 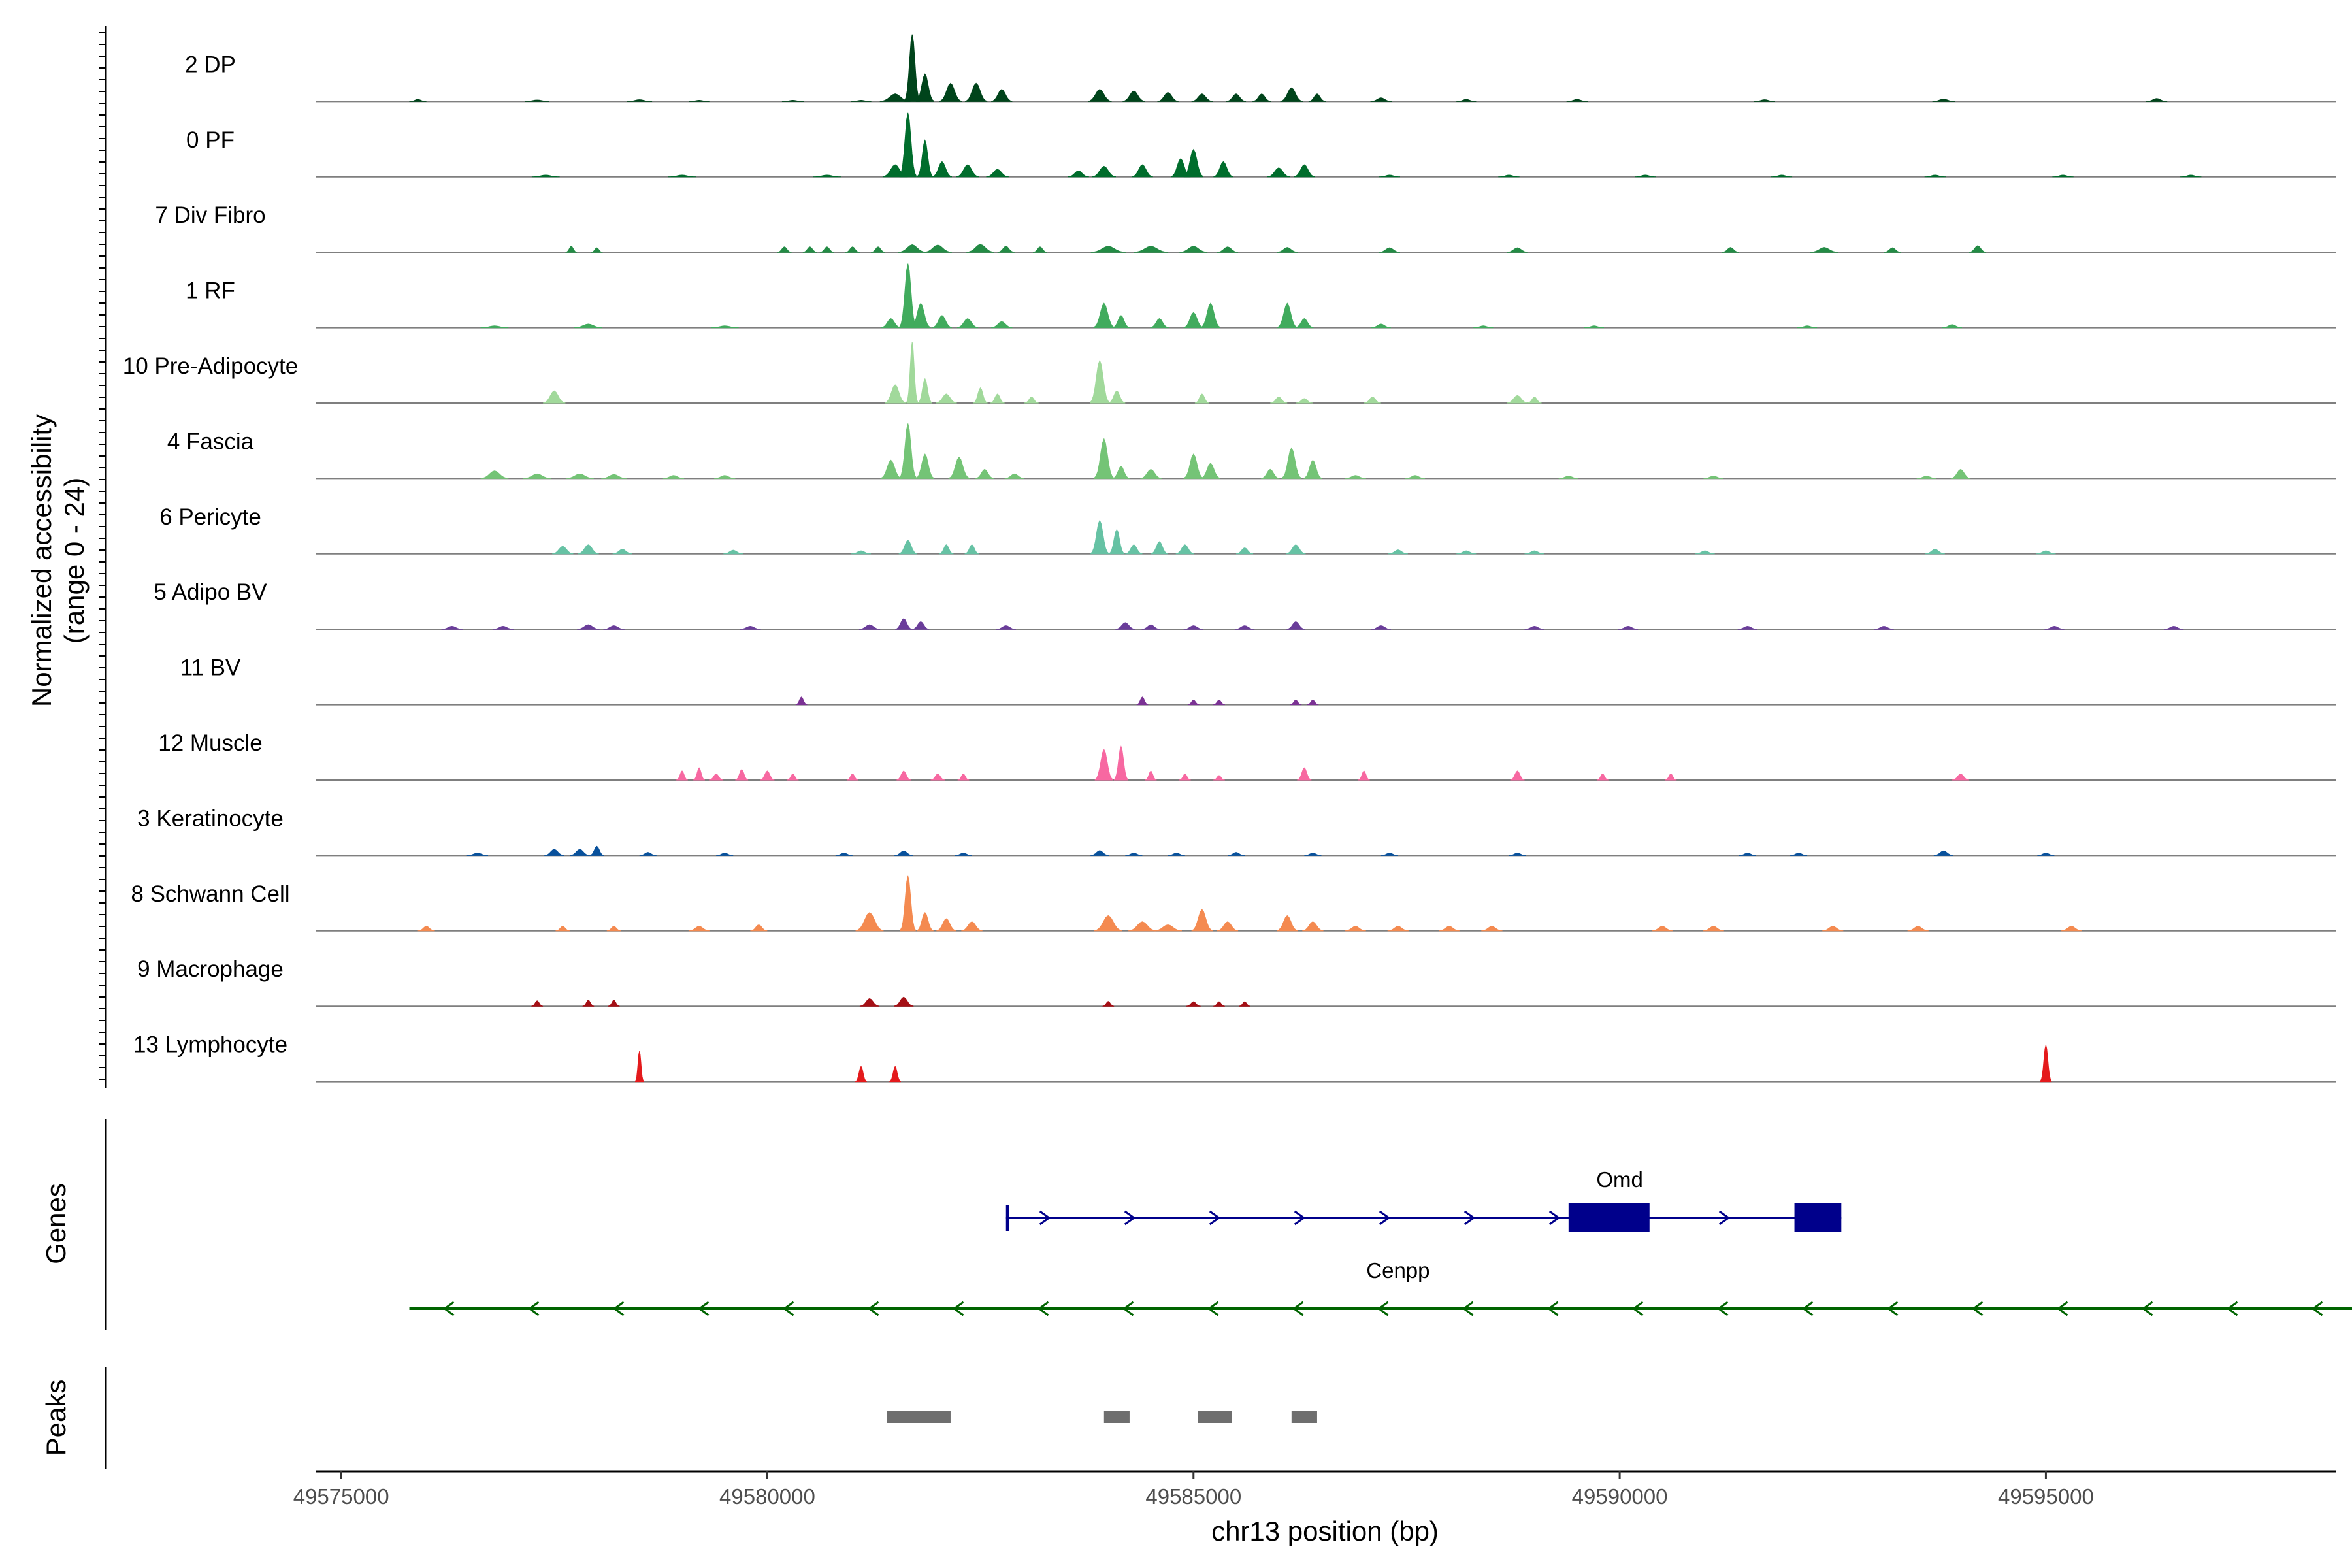 I want to click on x-axis-title: chr13 position (bp), so click(x=1325, y=1531).